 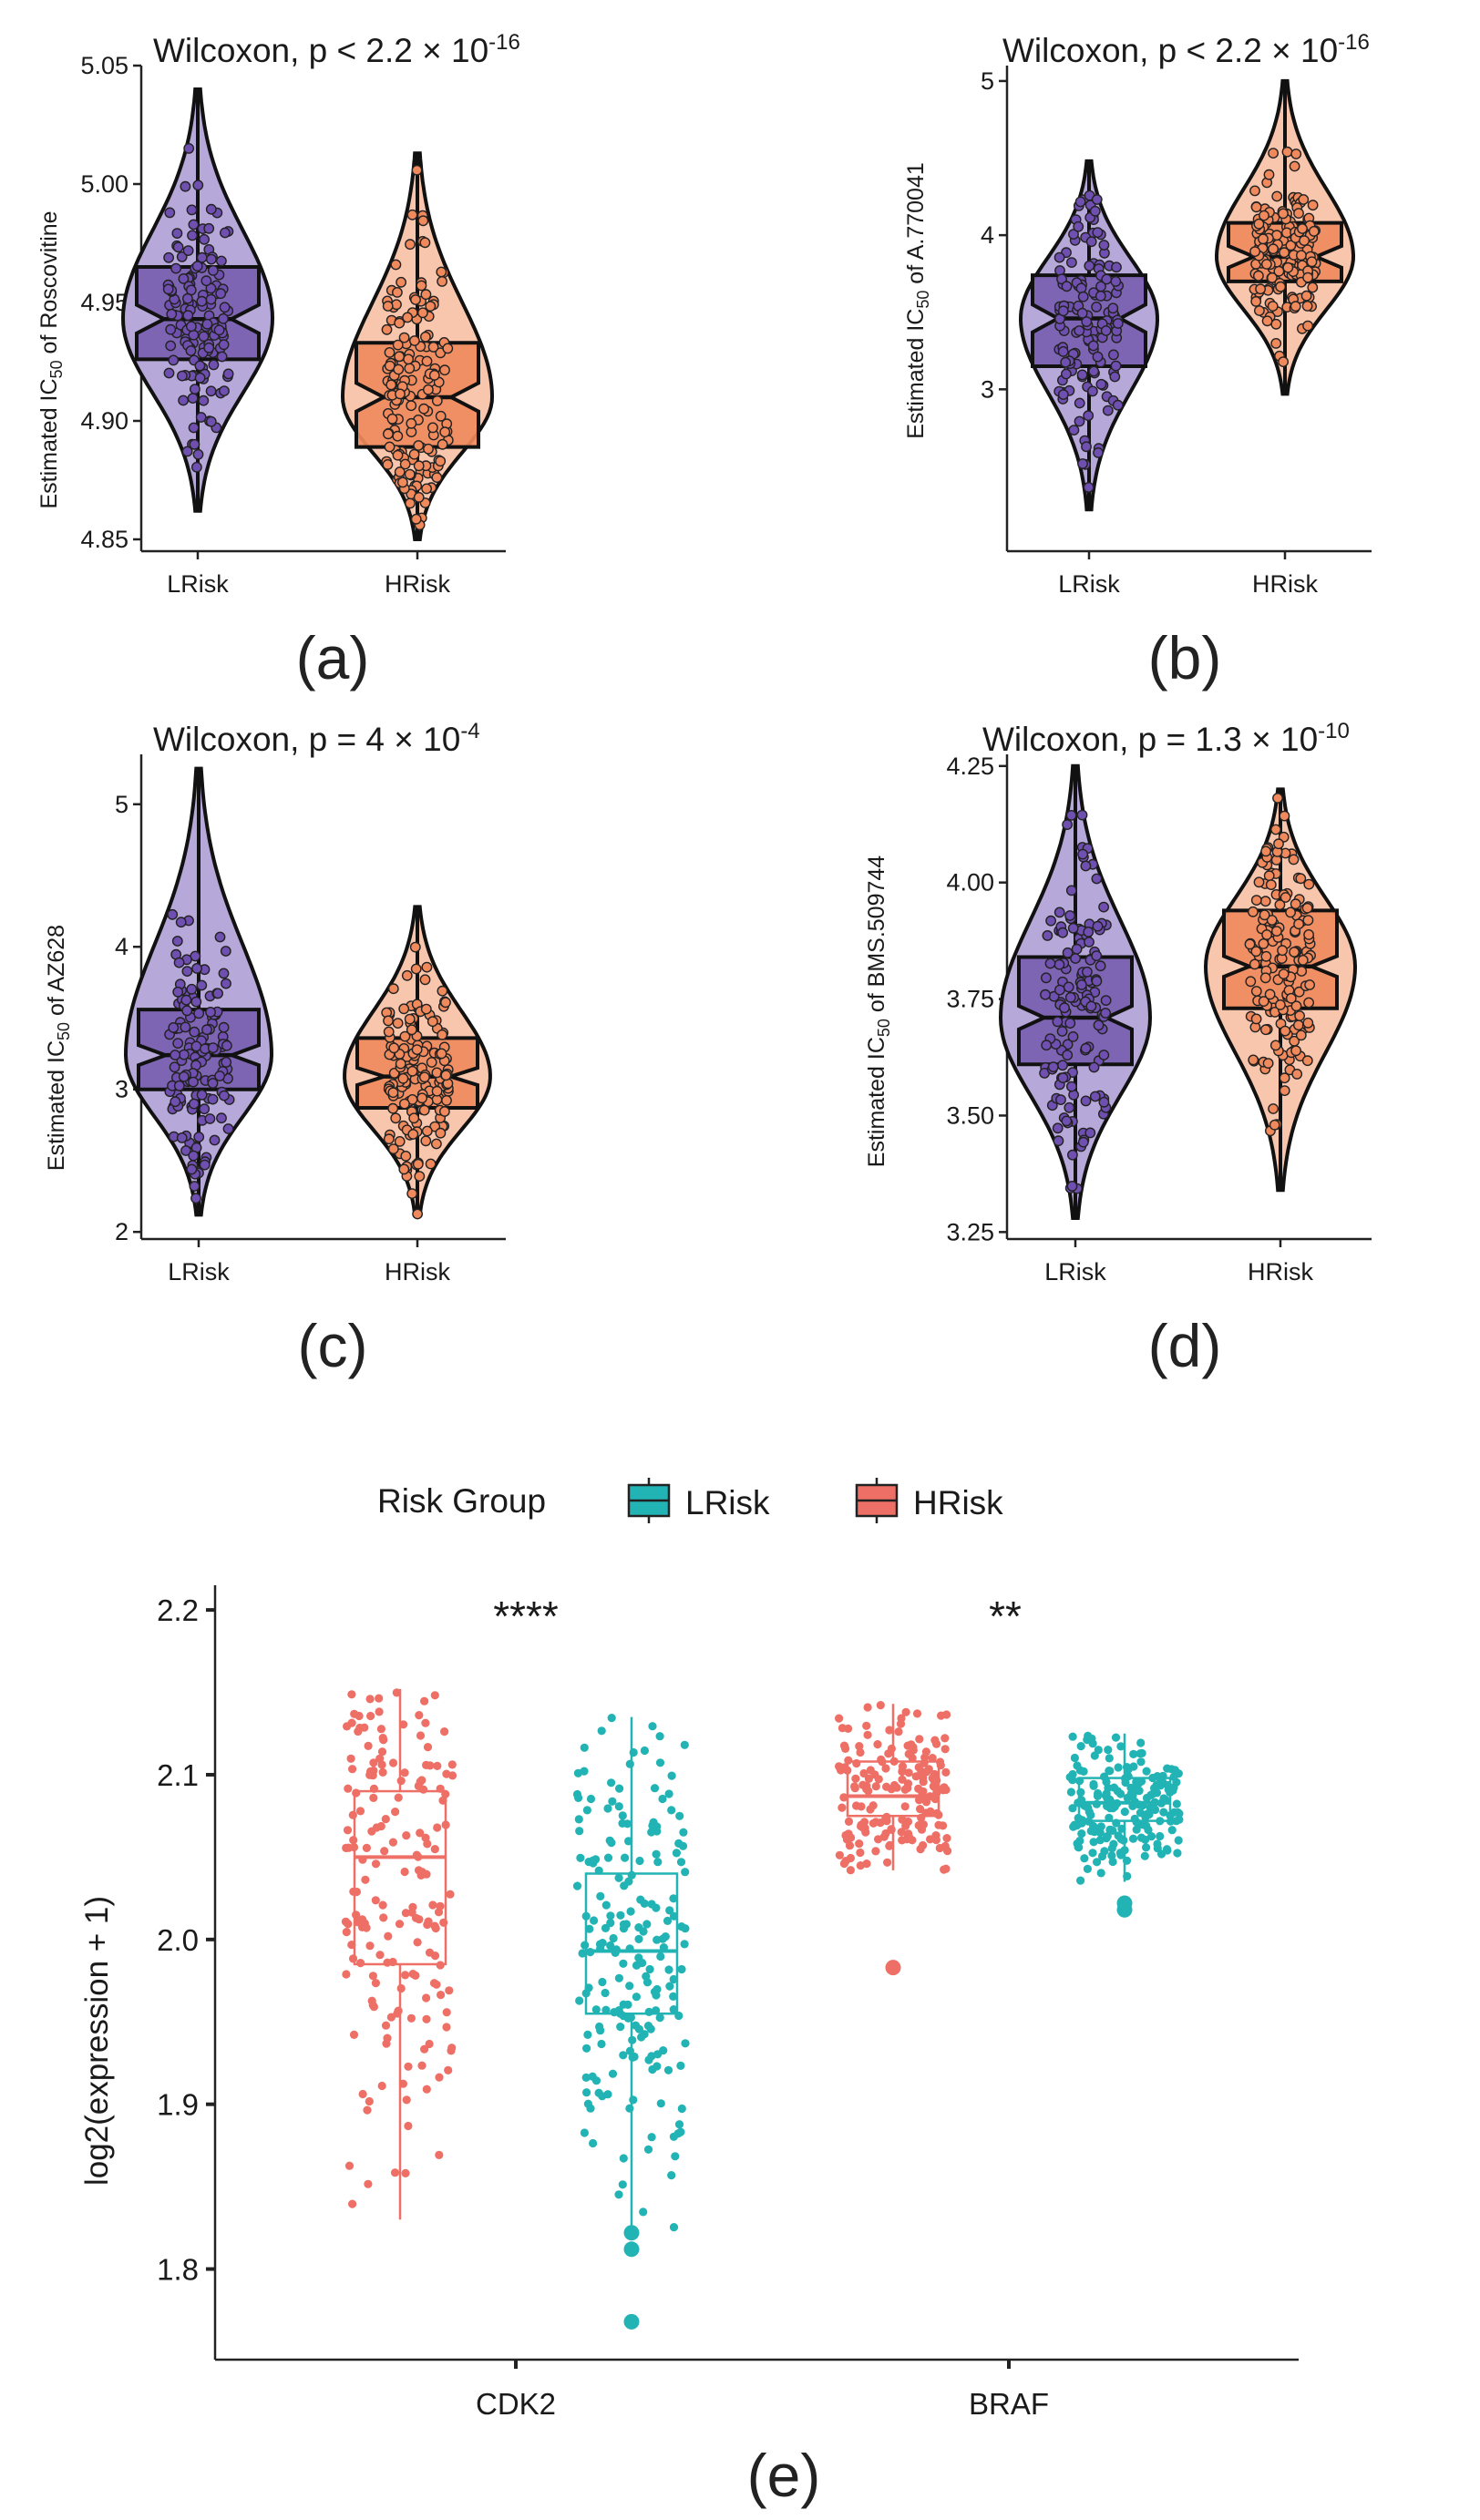 I want to click on panel-c-plot: 2 3 4 5 LRisk HRisk, so click(x=310, y=1020).